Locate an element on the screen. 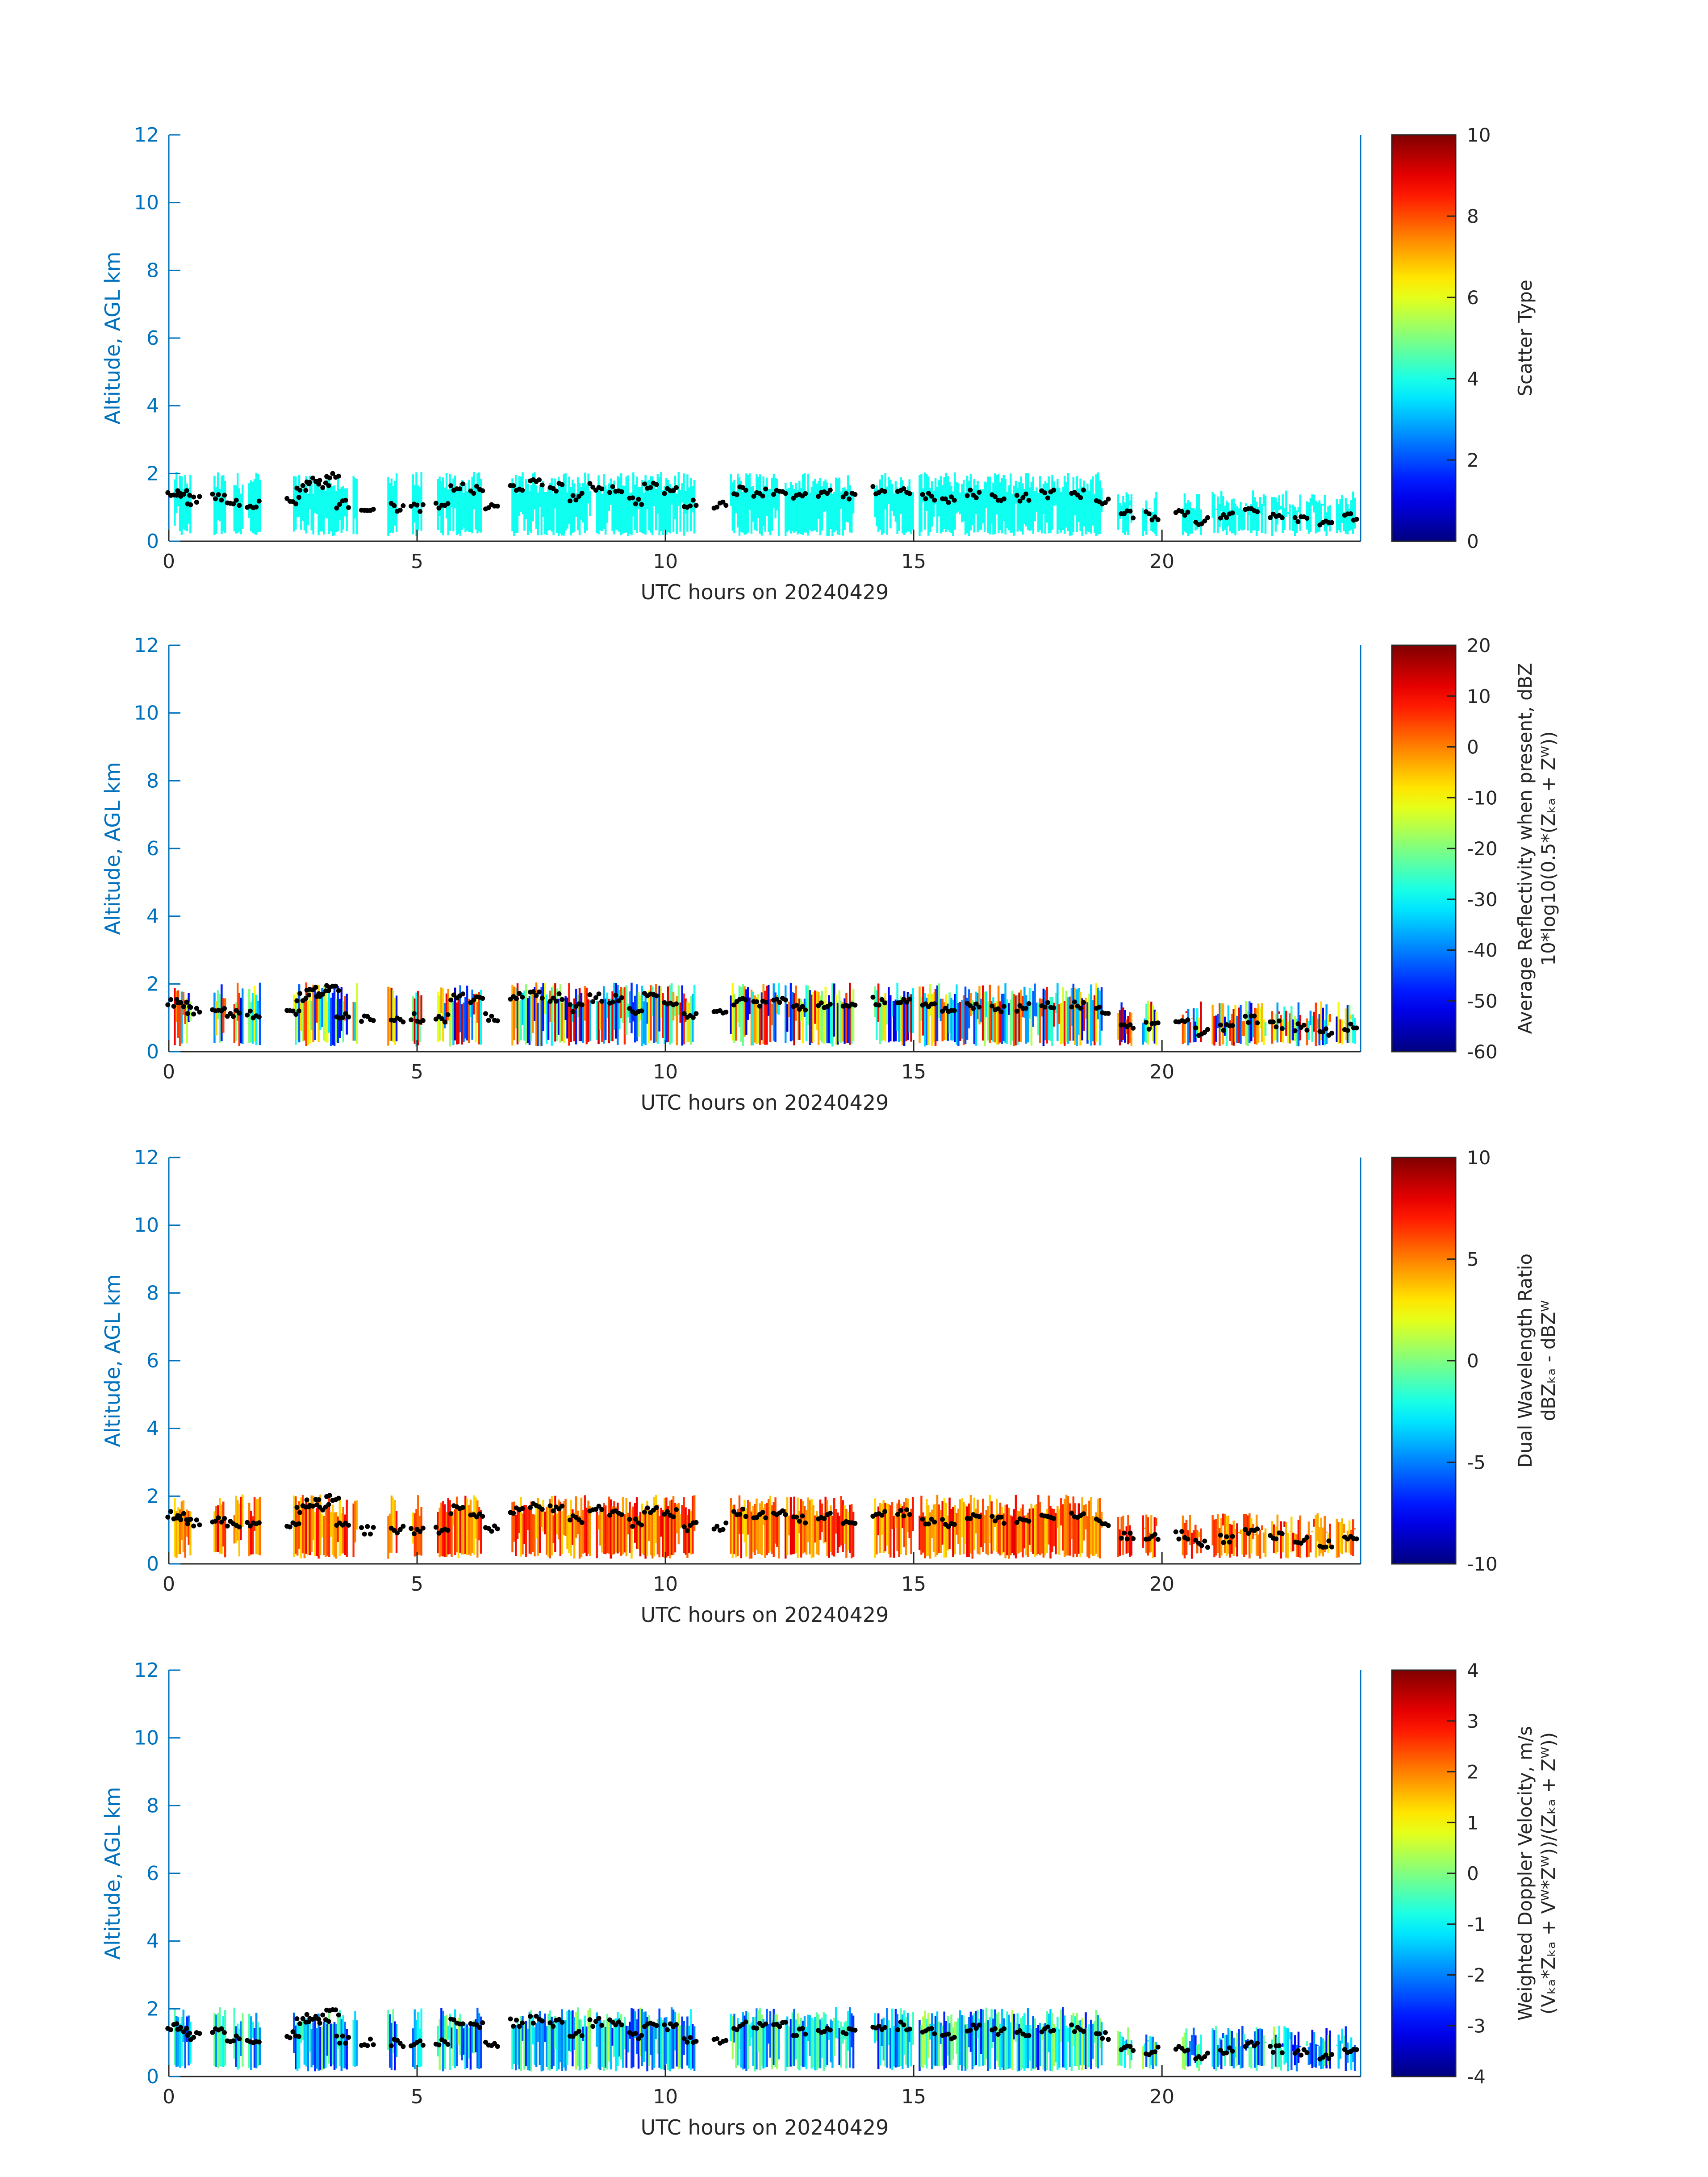 The height and width of the screenshot is (2177, 1708). colorbar-label: Average Reflectivity when present, dBZ is located at coordinates (1525, 848).